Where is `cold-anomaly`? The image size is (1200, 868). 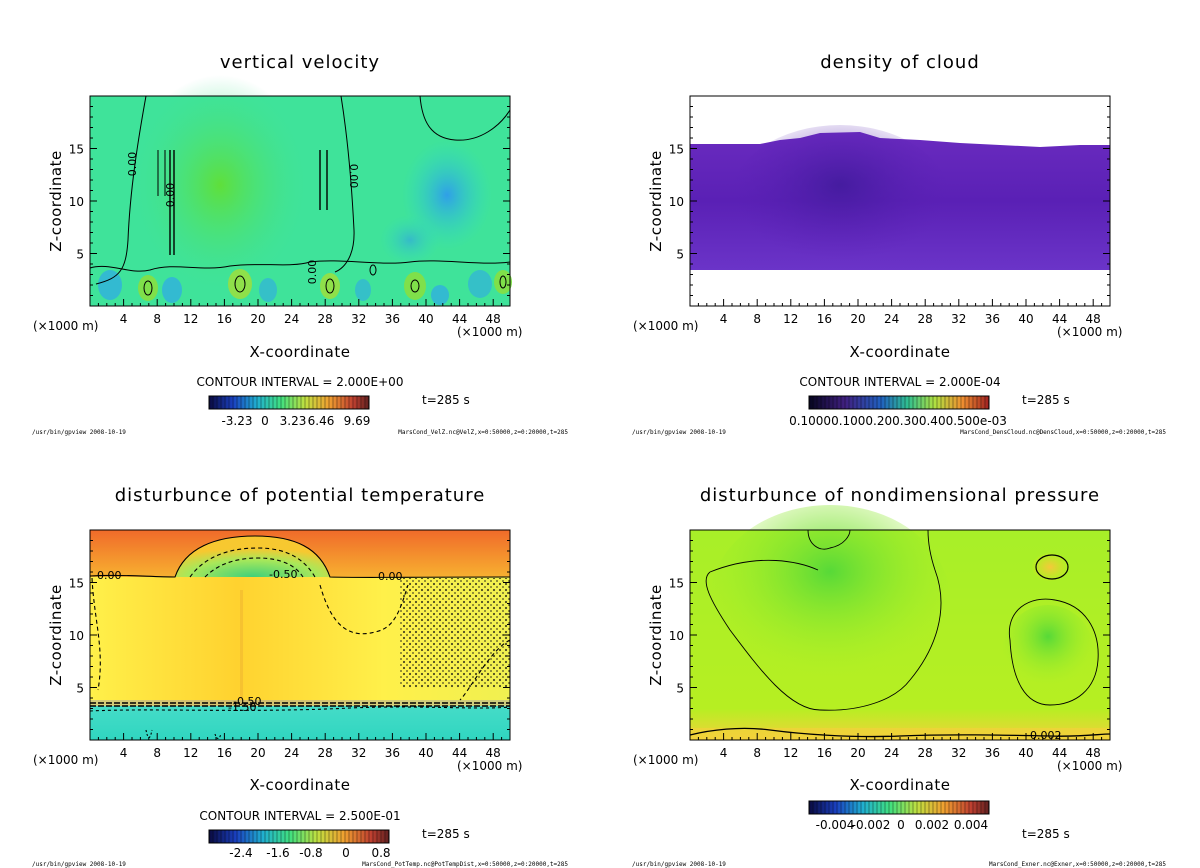 cold-anomaly is located at coordinates (252, 556).